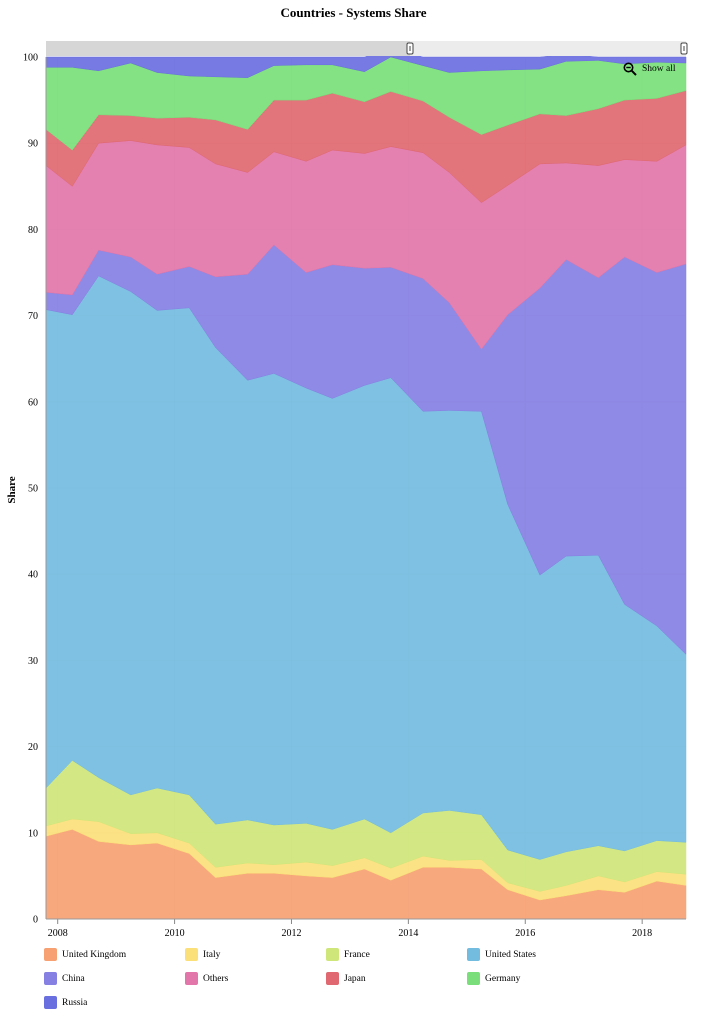 The width and height of the screenshot is (707, 1024). I want to click on y-tick-label: 80, so click(33, 230).